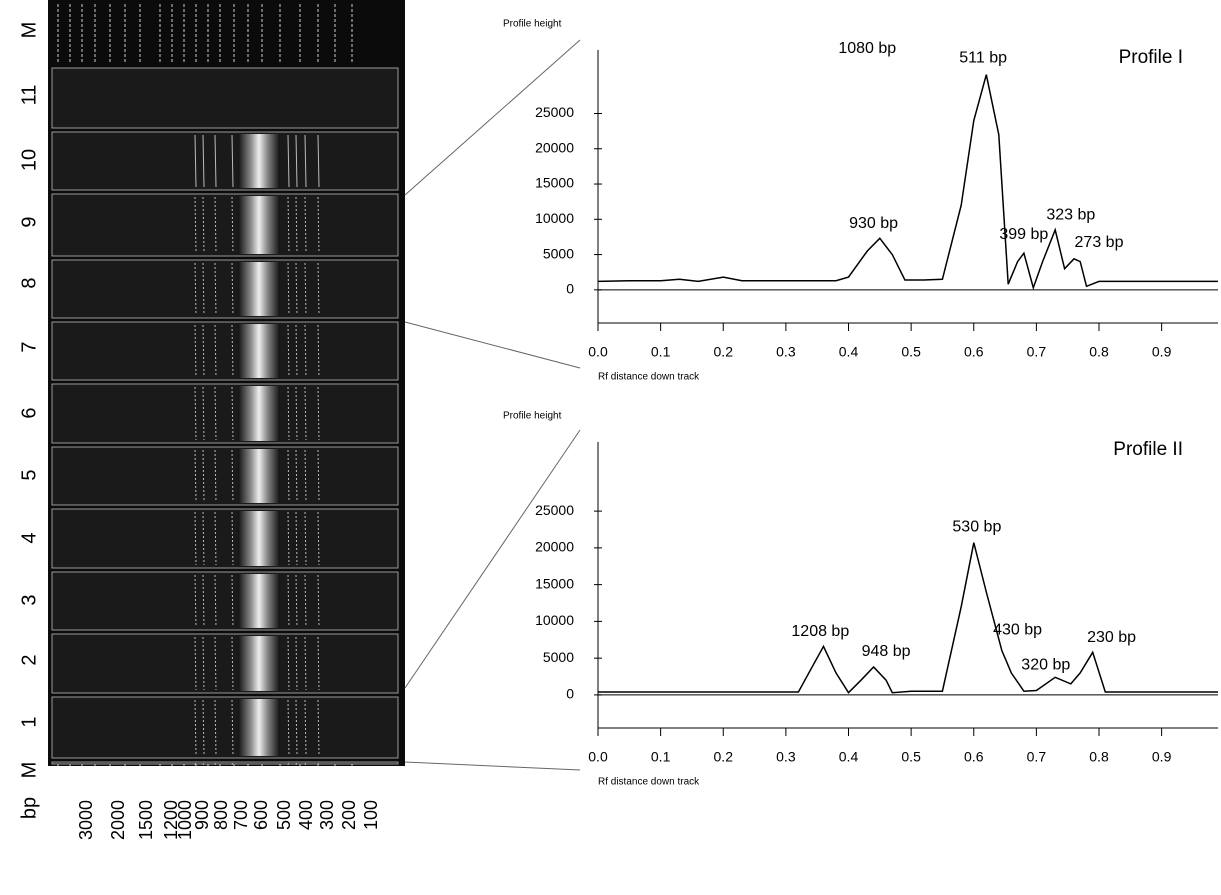  What do you see at coordinates (911, 757) in the screenshot?
I see `x-tick-label: 0.5` at bounding box center [911, 757].